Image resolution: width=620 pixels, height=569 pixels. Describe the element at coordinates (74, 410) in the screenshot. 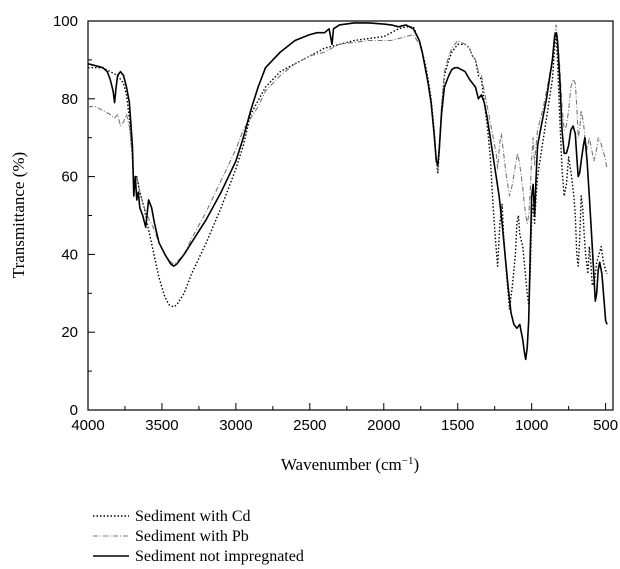

I see `y-tick-label: 0` at that location.